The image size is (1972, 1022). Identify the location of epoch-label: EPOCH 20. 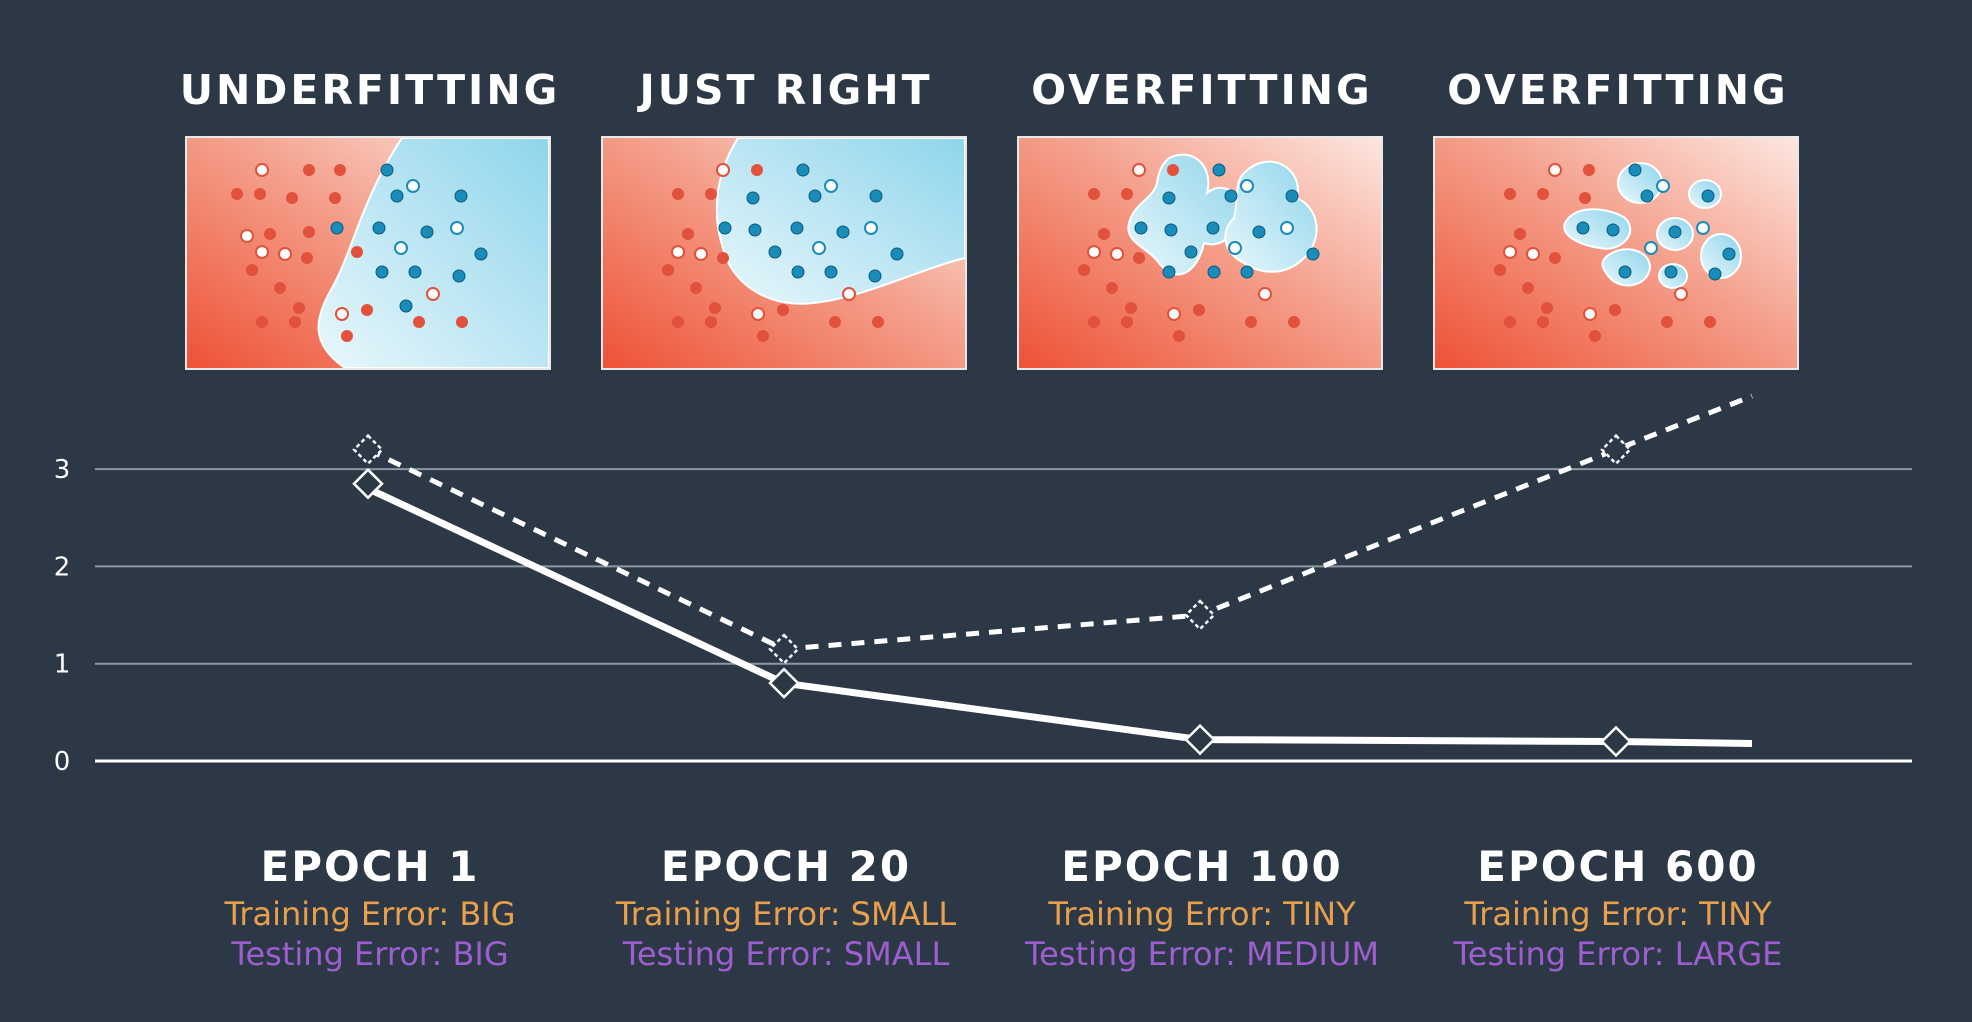
(786, 866).